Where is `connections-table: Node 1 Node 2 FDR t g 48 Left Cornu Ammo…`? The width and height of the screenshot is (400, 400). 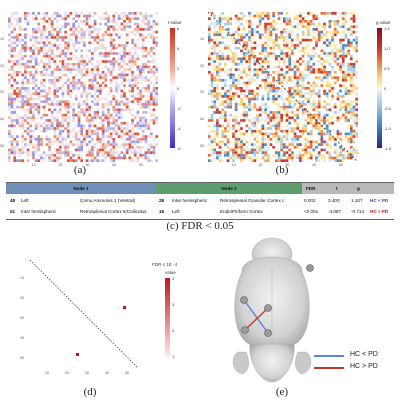
connections-table: Node 1 Node 2 FDR t g 48 Left Cornu Ammo… is located at coordinates (200, 201).